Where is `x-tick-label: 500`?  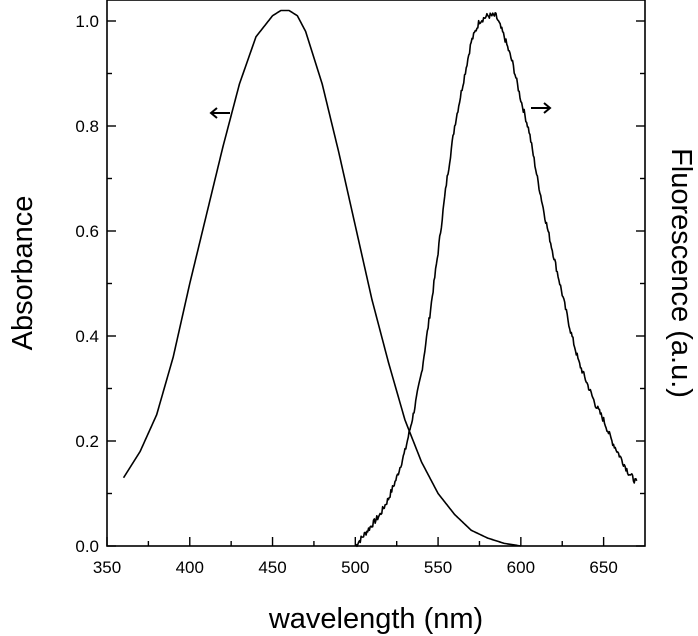 x-tick-label: 500 is located at coordinates (355, 567).